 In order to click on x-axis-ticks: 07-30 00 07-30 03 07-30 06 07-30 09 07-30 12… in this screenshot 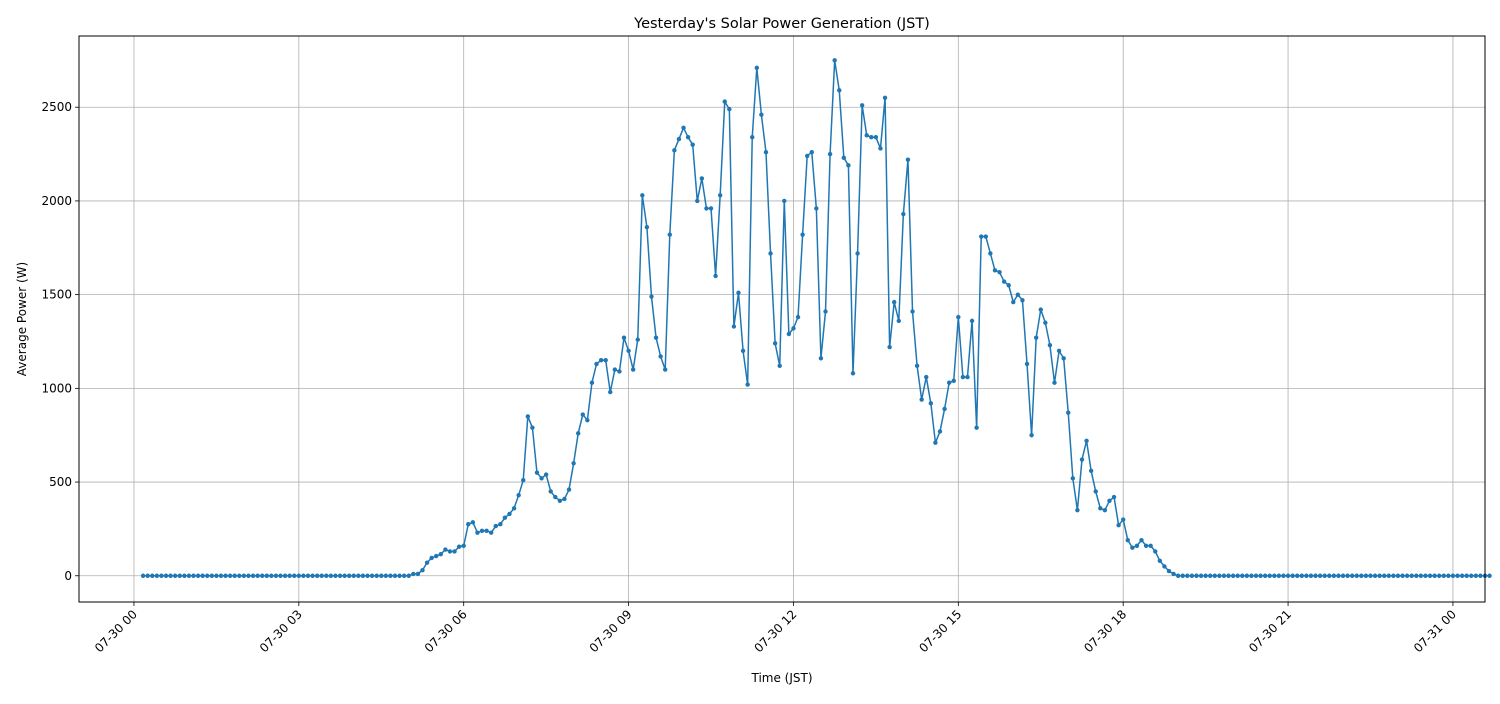, I will do `click(775, 628)`.